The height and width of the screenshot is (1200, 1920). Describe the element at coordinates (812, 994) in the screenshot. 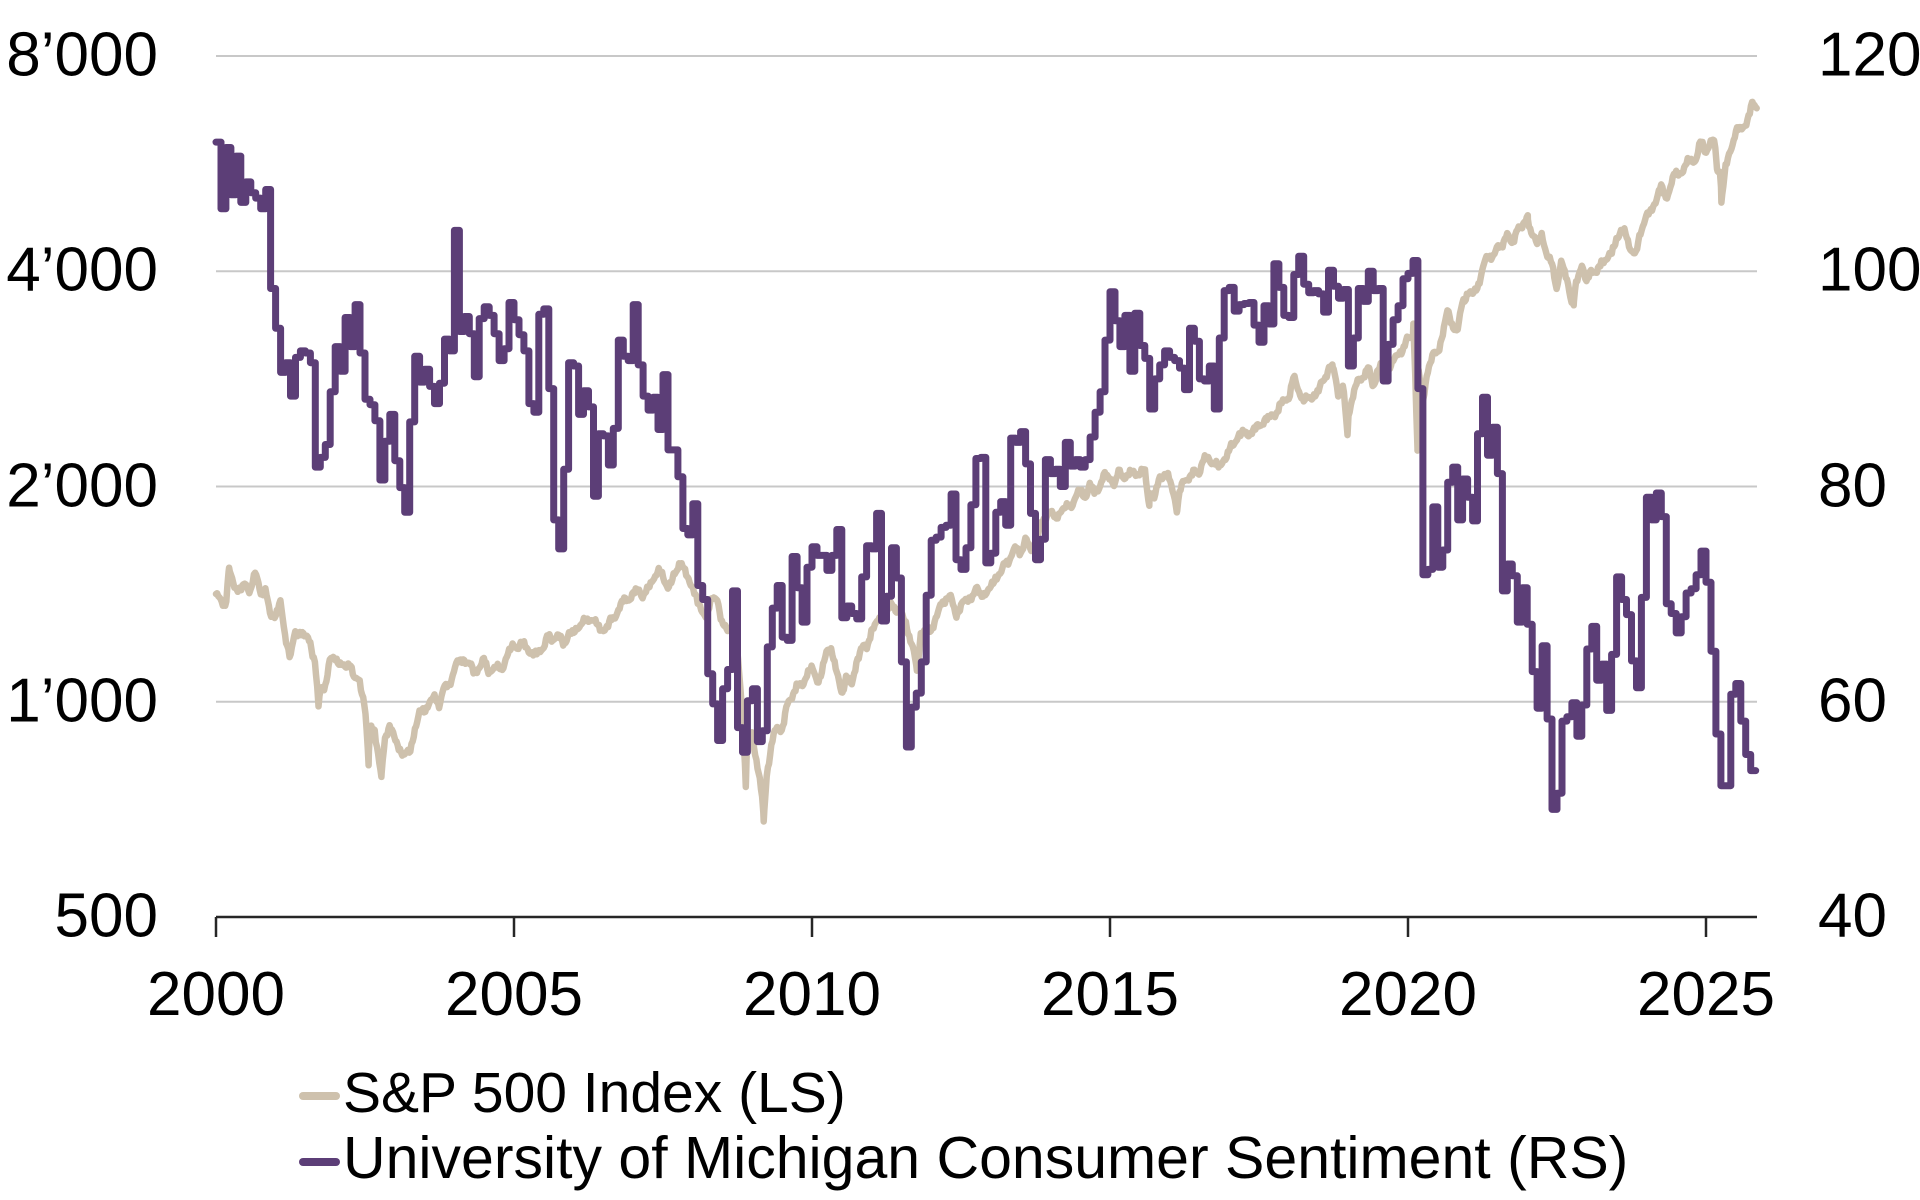

I see `svg-text: 2010` at that location.